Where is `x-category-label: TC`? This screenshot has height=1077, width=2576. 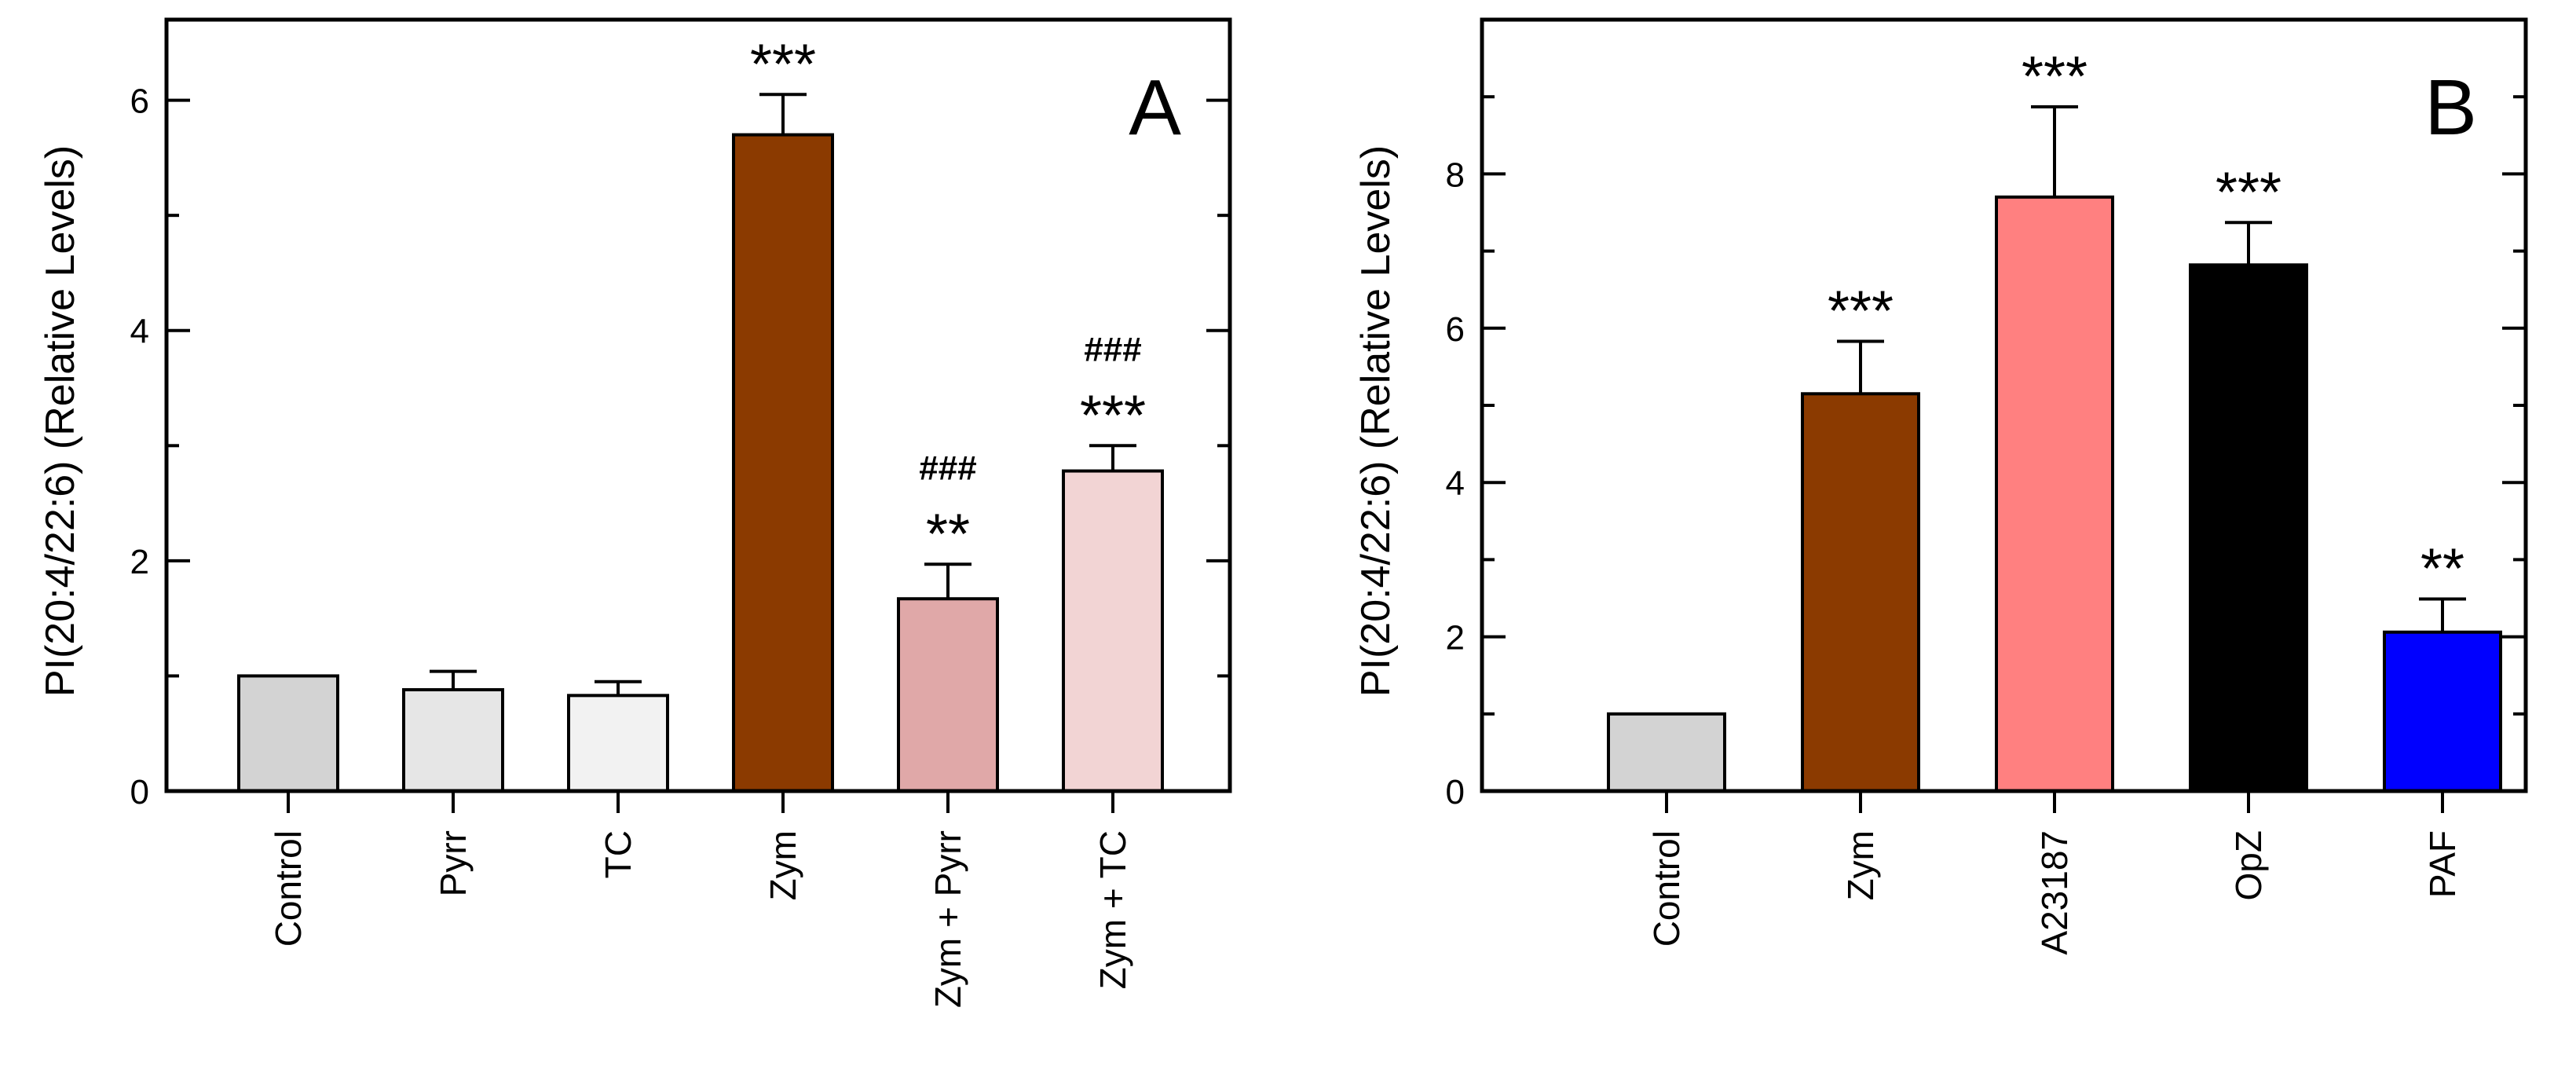
x-category-label: TC is located at coordinates (618, 854).